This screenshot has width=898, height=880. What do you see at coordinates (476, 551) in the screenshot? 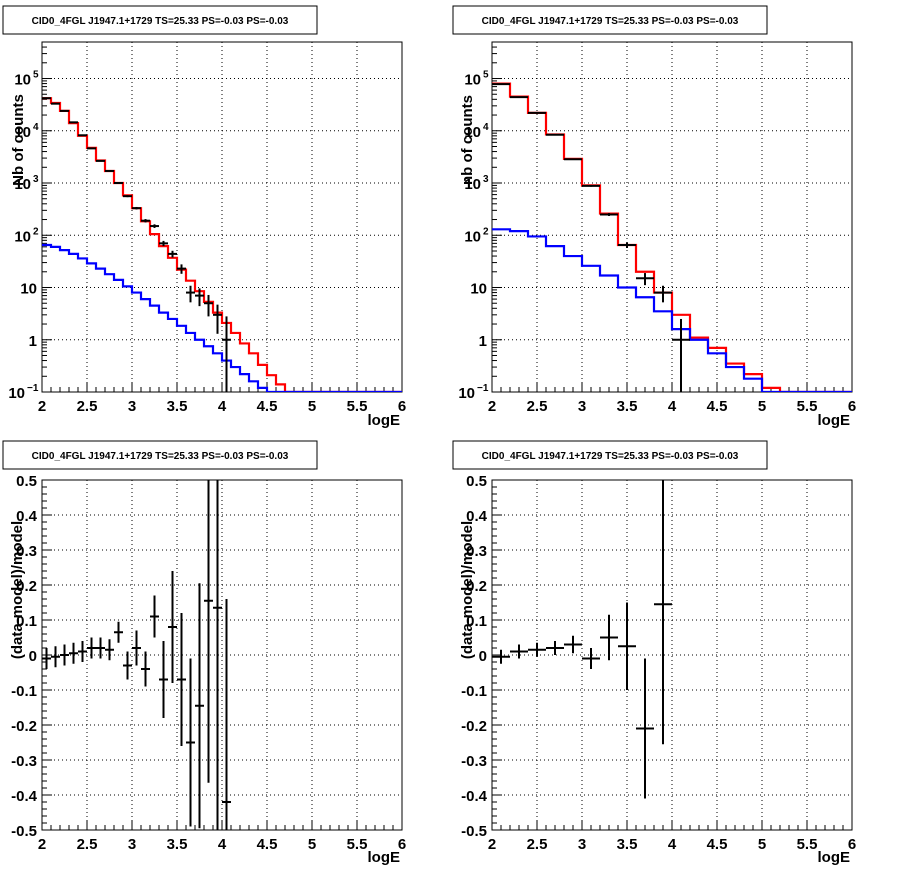
I see `y-tick-label: 0.3` at bounding box center [476, 551].